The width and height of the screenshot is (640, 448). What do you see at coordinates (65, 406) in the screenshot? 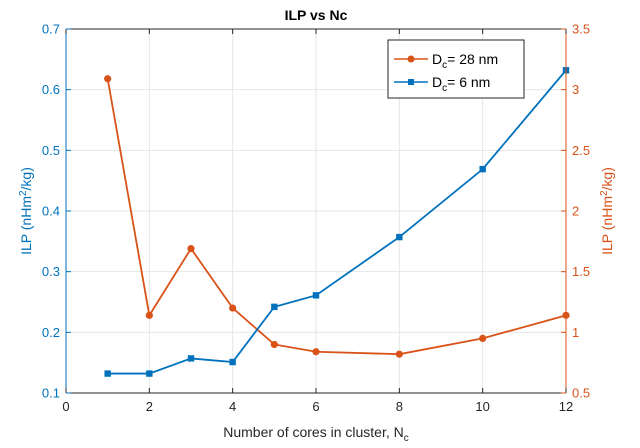
I see `x-tick-label-0: 0` at bounding box center [65, 406].